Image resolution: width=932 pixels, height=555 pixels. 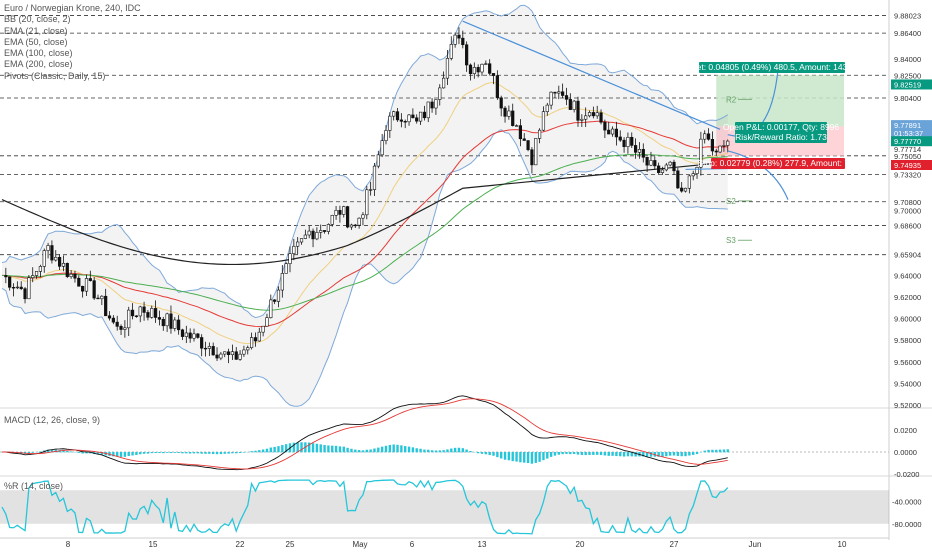 I want to click on time-tick-label: 25, so click(x=290, y=544).